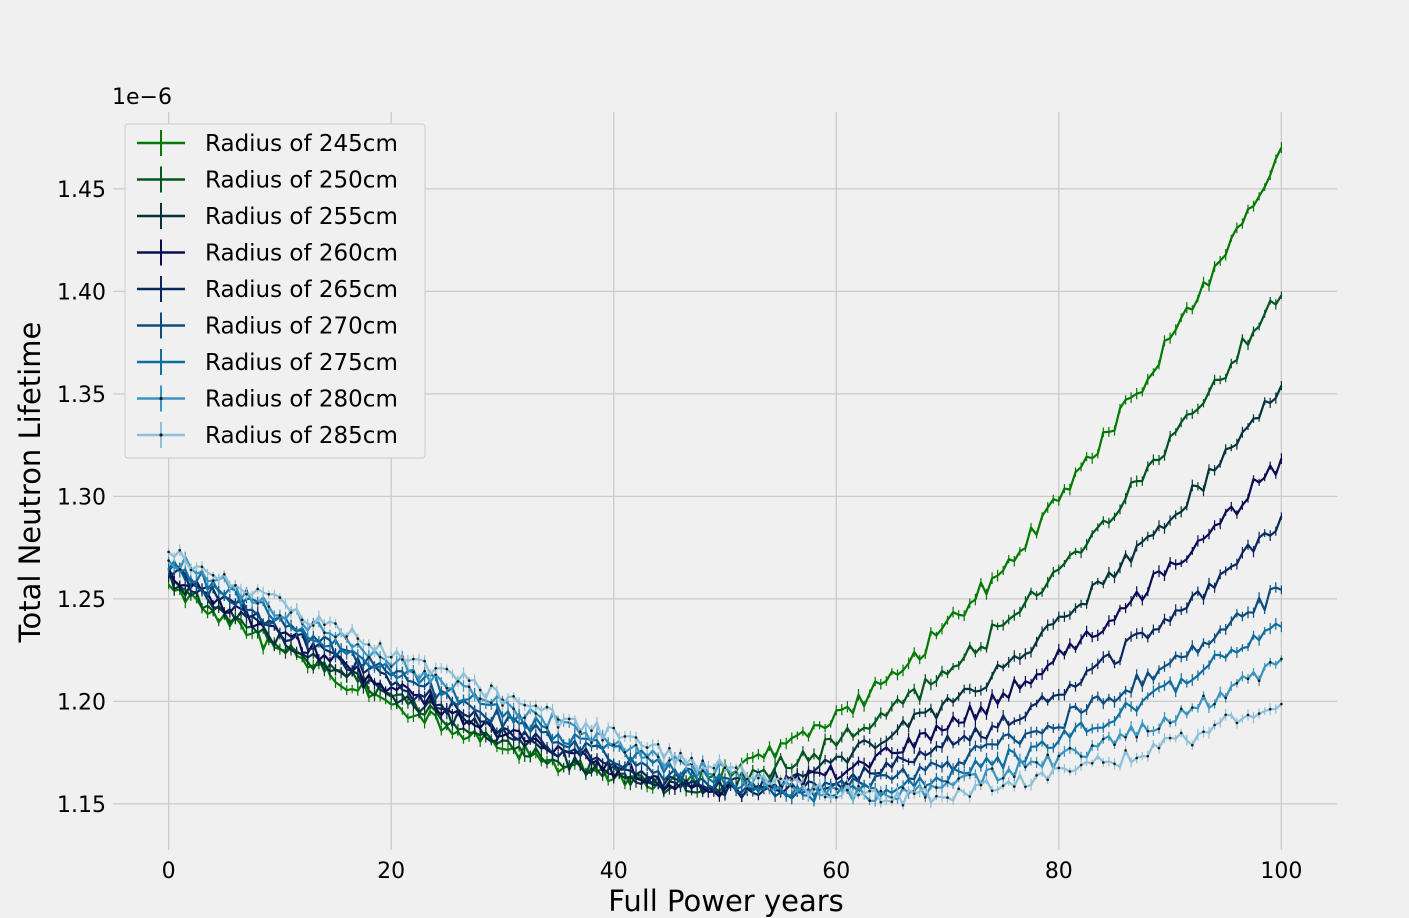 The height and width of the screenshot is (918, 1409). What do you see at coordinates (726, 901) in the screenshot?
I see `x-axis-label: Full Power years` at bounding box center [726, 901].